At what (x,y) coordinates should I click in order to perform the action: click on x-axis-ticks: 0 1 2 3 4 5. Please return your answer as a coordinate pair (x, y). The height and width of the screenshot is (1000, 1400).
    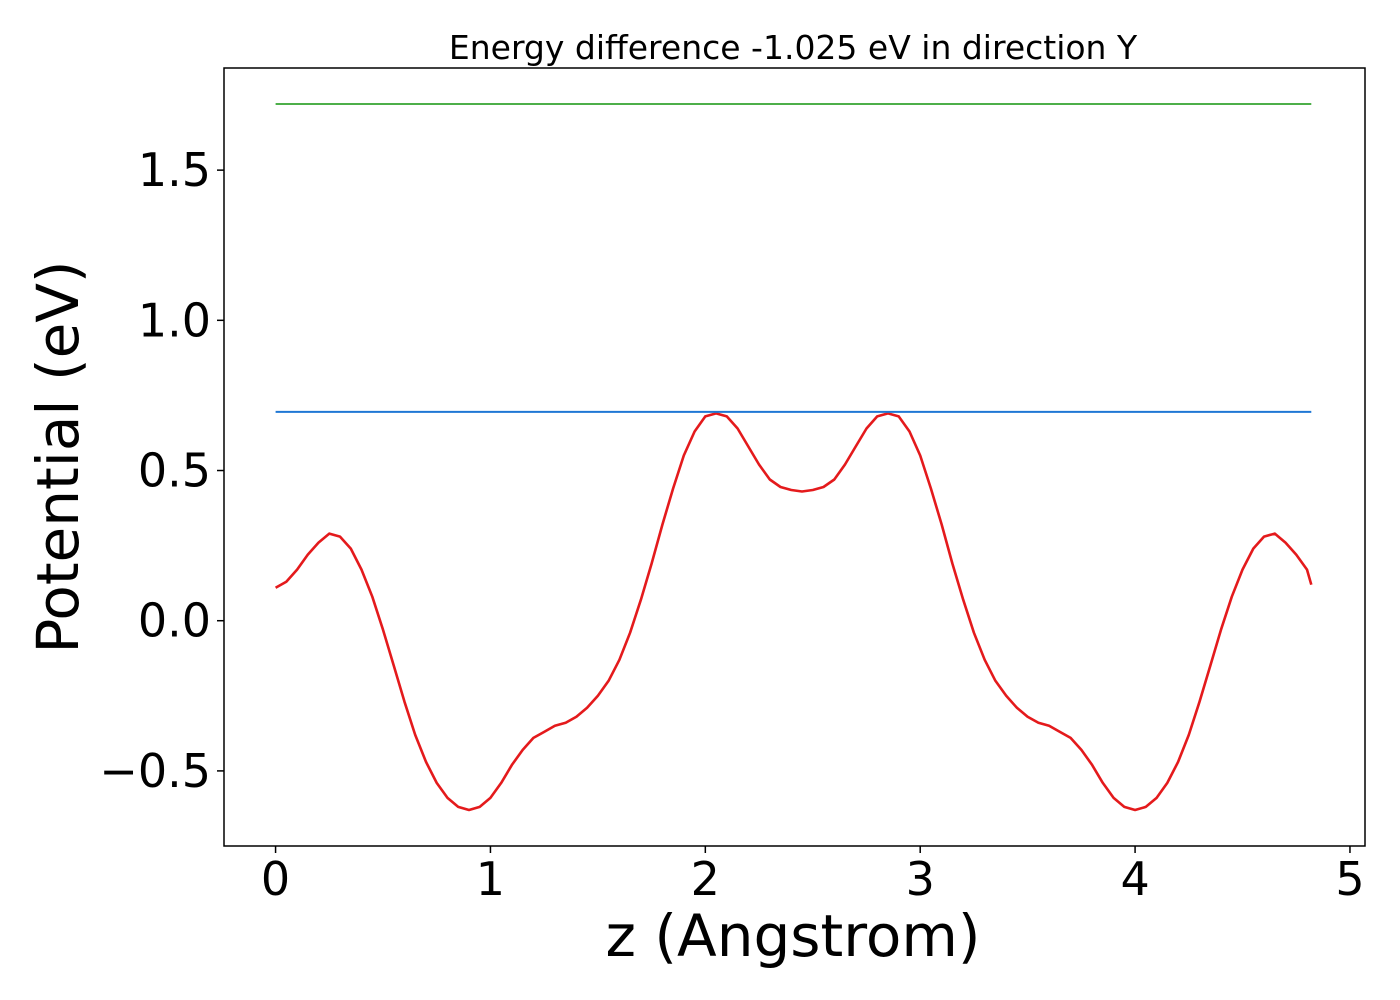
    Looking at the image, I should click on (813, 876).